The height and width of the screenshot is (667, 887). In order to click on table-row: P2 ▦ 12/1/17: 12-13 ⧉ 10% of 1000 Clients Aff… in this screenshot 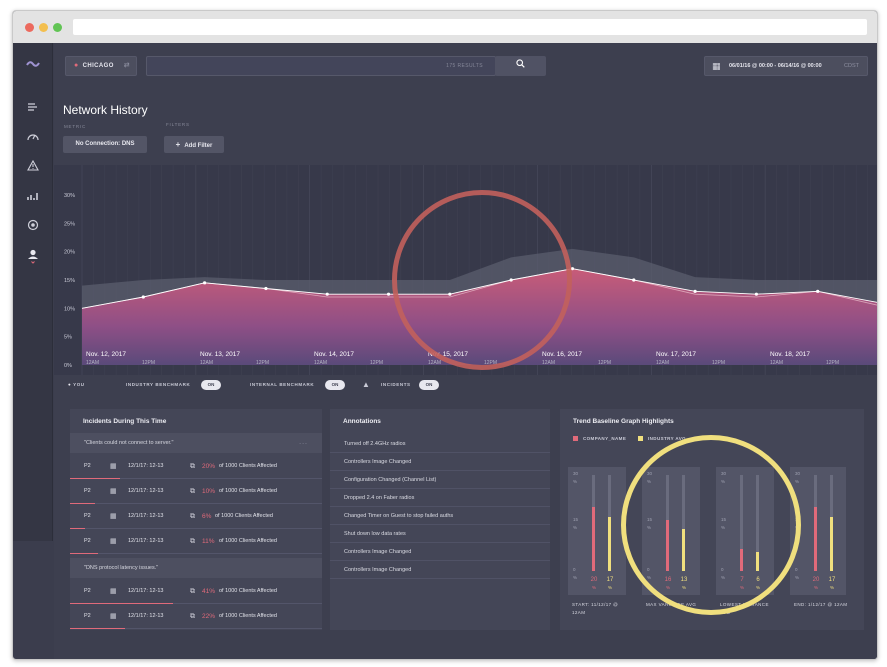, I will do `click(196, 491)`.